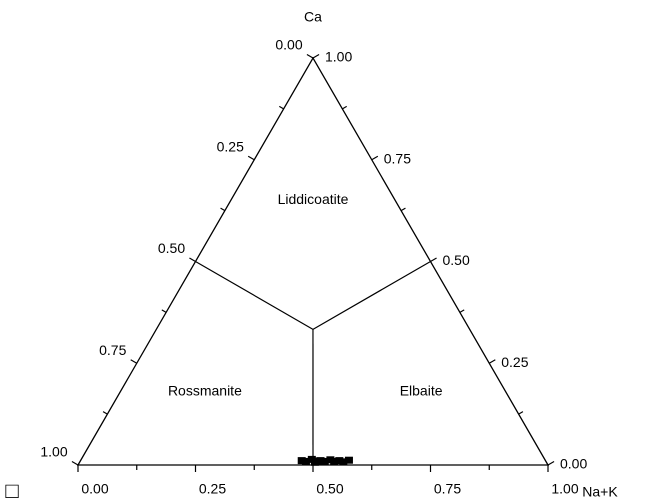 The height and width of the screenshot is (503, 646). Describe the element at coordinates (313, 17) in the screenshot. I see `apex-label-top: Ca` at that location.